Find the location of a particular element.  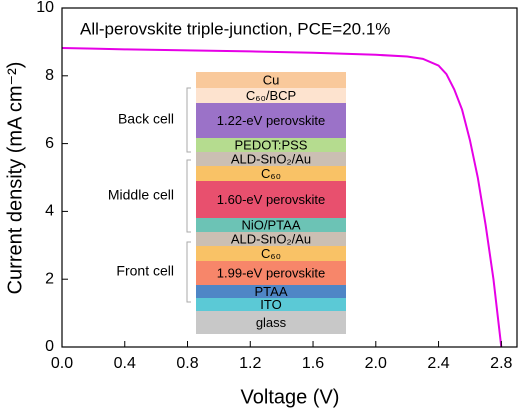

layer-label: 1.60-eV perovskite is located at coordinates (271, 199).